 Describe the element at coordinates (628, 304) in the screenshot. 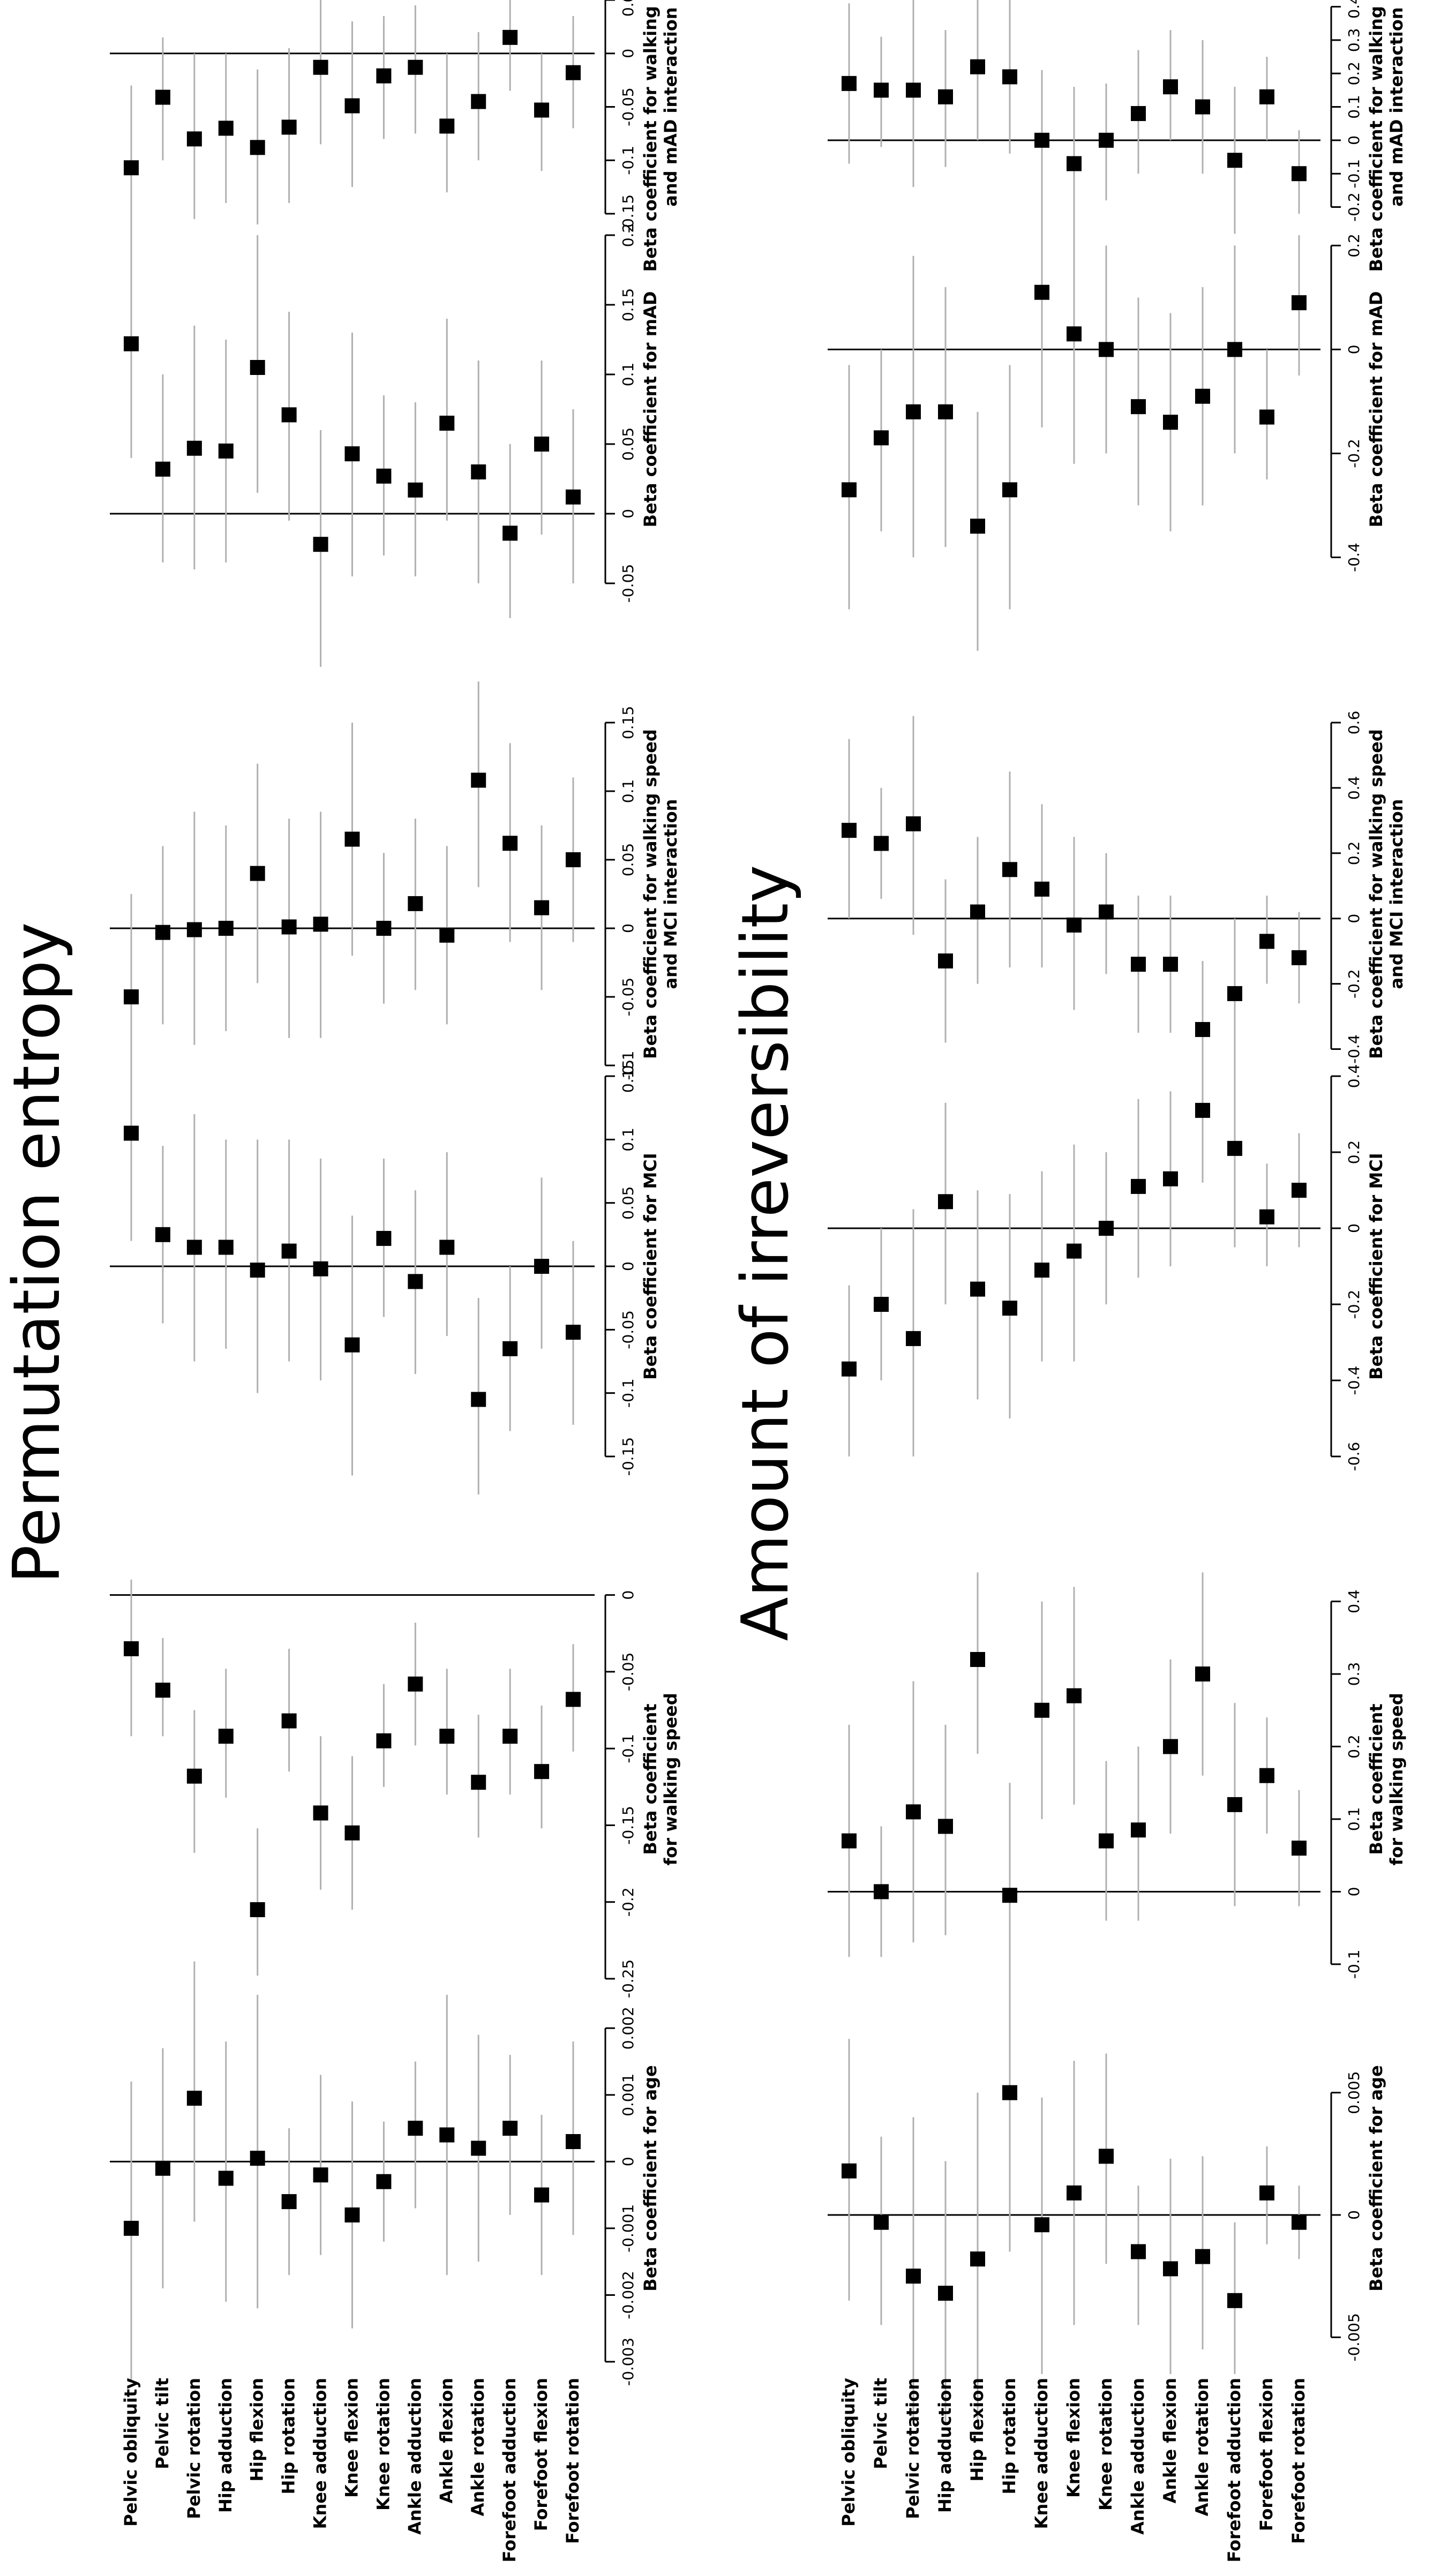

I see `tick-label: 0.15` at that location.